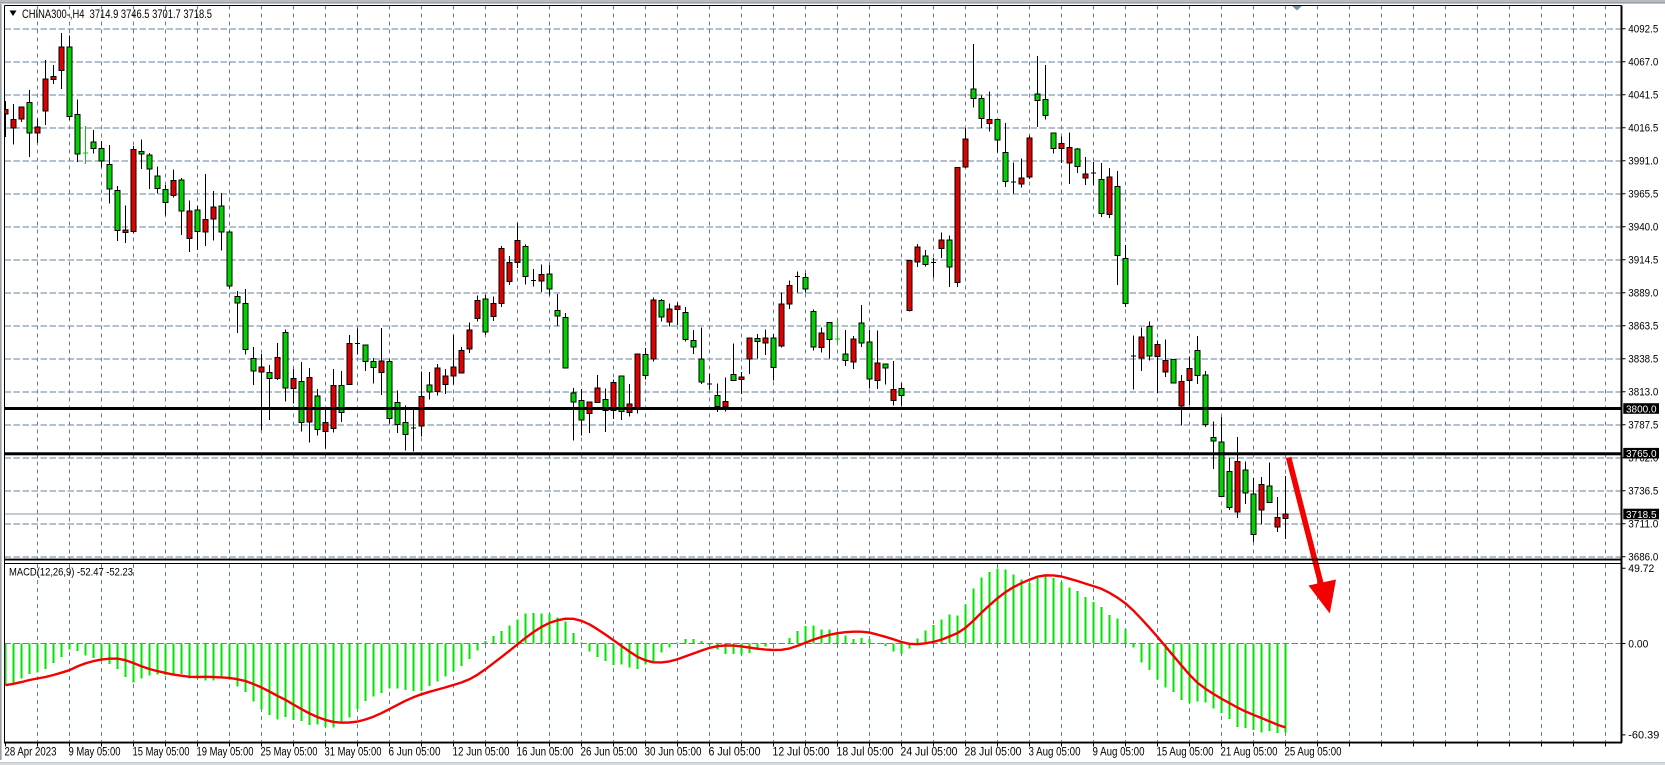 The height and width of the screenshot is (765, 1665). Describe the element at coordinates (1643, 96) in the screenshot. I see `svg-text: 4041.5` at that location.